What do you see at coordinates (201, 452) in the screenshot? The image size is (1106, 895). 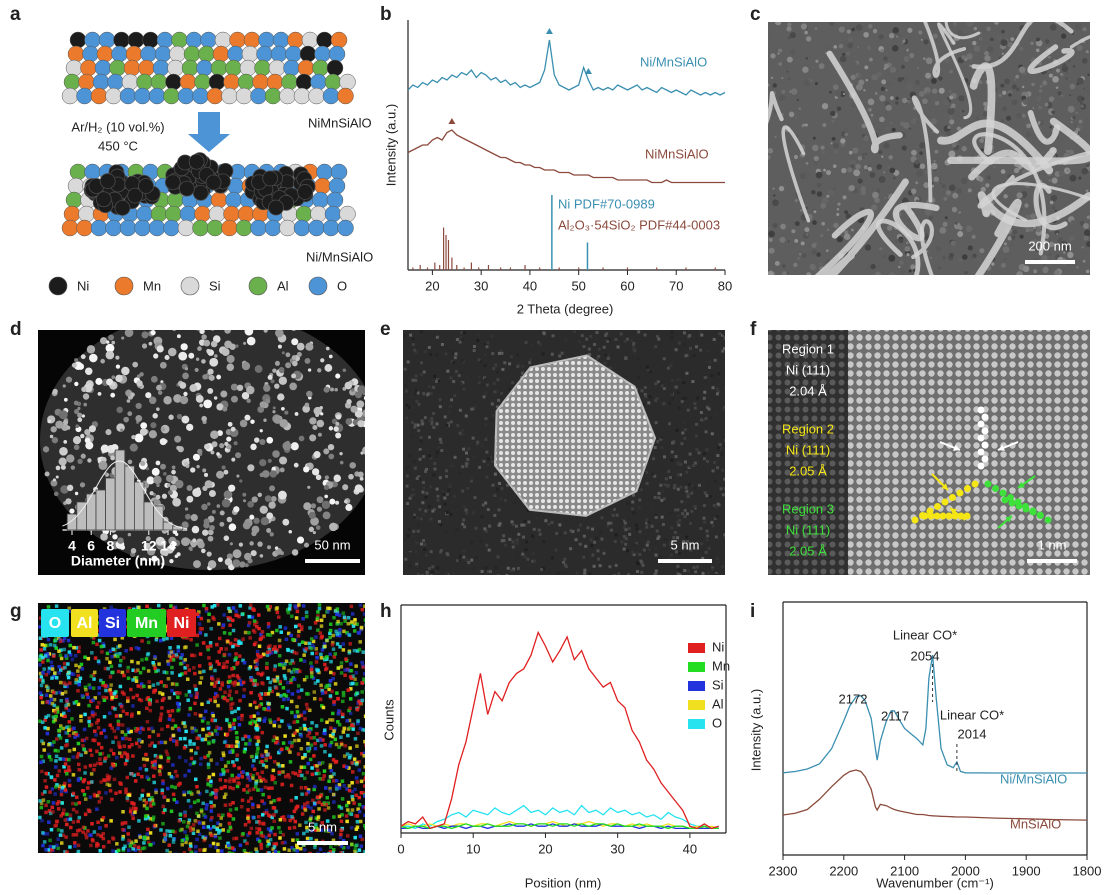 I see `haadf-image: 50 nm` at bounding box center [201, 452].